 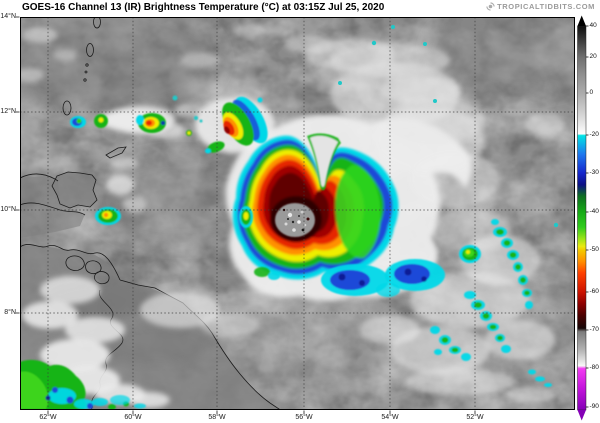 I want to click on itcz-cells, so click(x=491, y=303).